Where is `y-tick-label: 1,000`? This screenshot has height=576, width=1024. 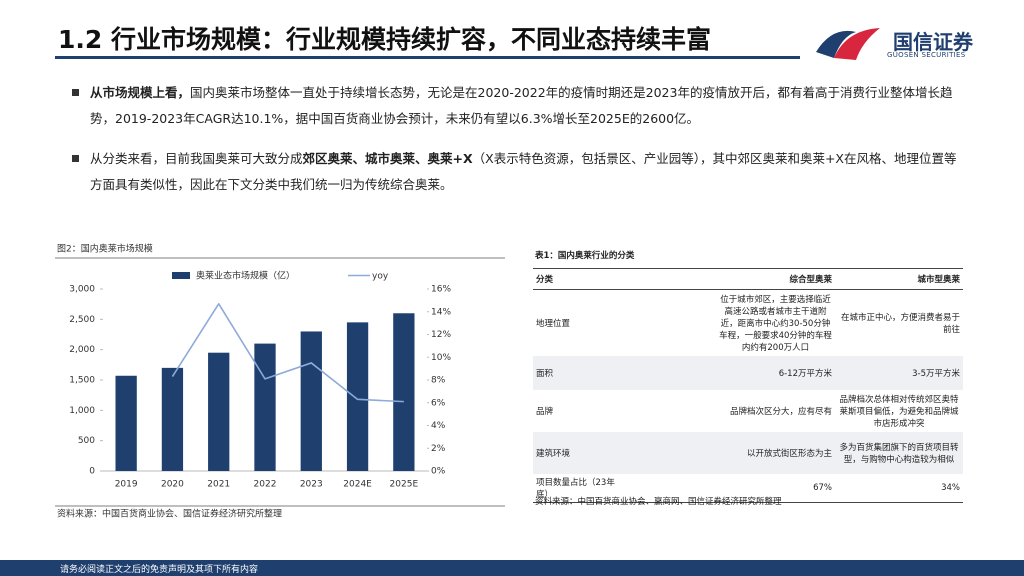 y-tick-label: 1,000 is located at coordinates (82, 411).